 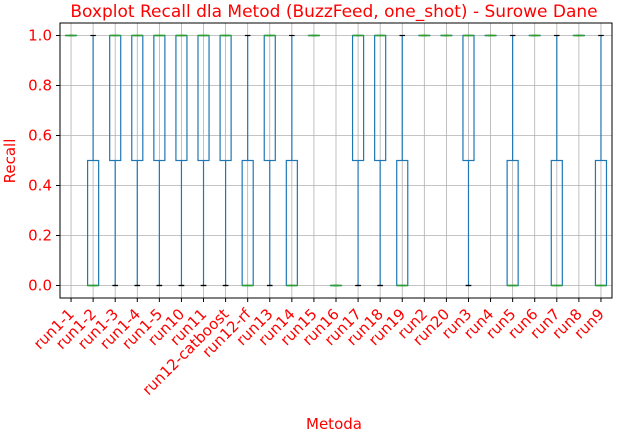 I want to click on box-run14, so click(x=291, y=160).